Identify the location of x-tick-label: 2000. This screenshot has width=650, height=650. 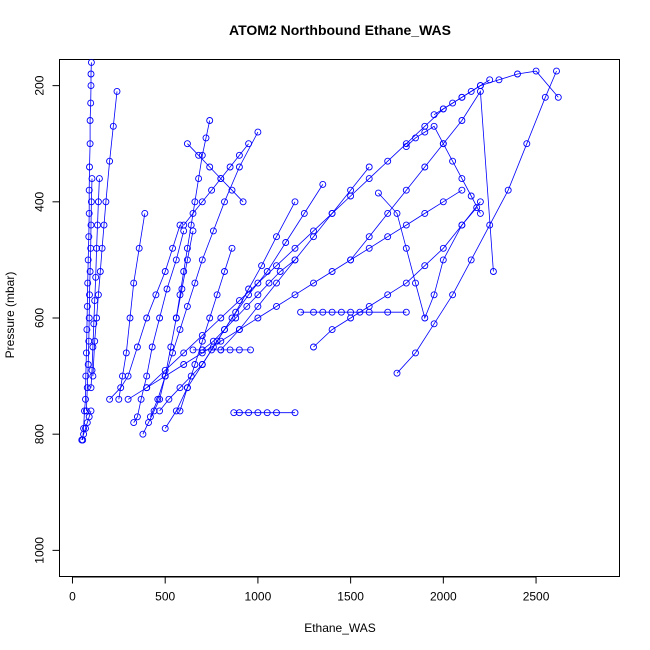
(443, 597).